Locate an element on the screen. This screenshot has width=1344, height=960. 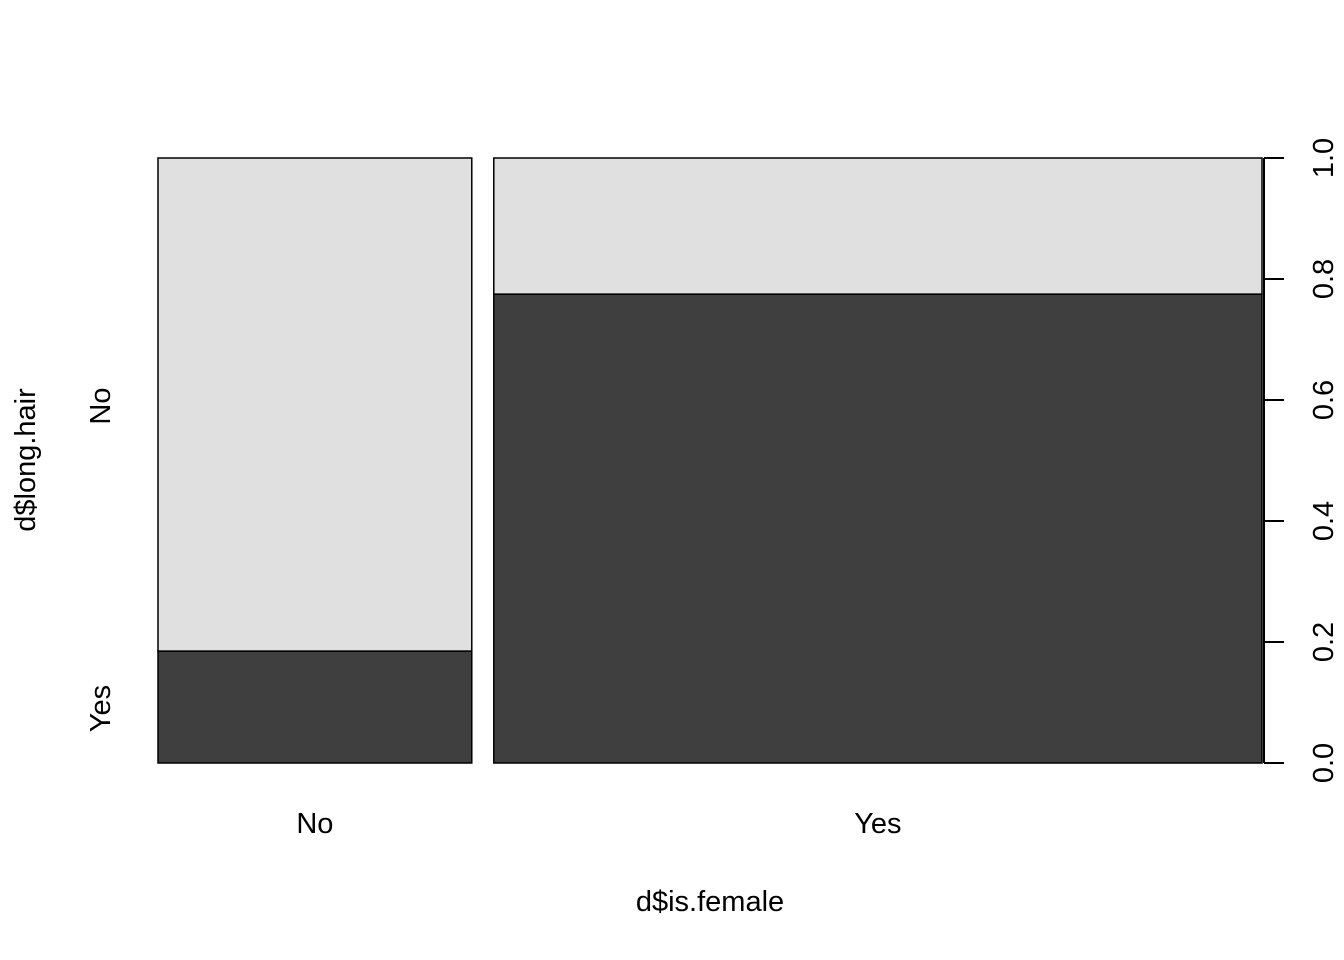
x-category-label: No is located at coordinates (314, 824).